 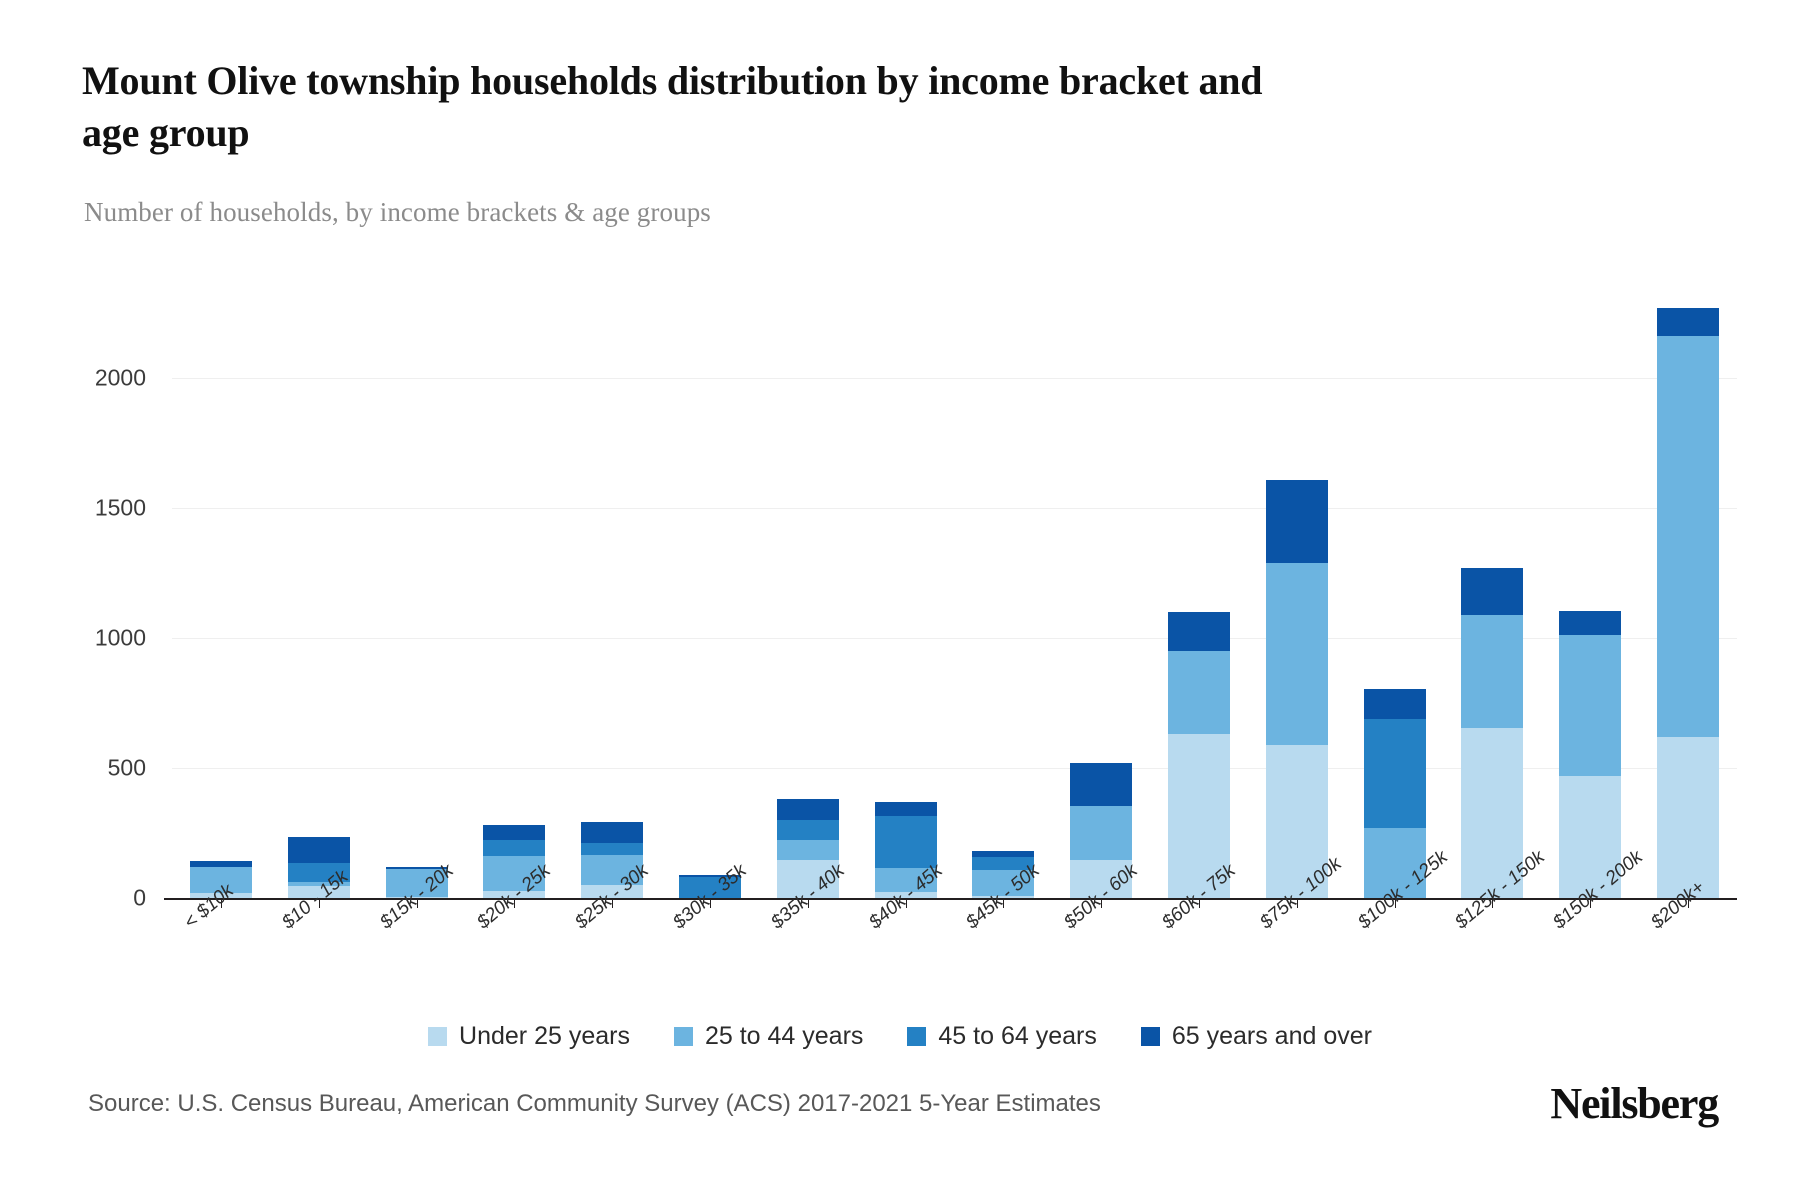 I want to click on x-axis-line, so click(x=950, y=899).